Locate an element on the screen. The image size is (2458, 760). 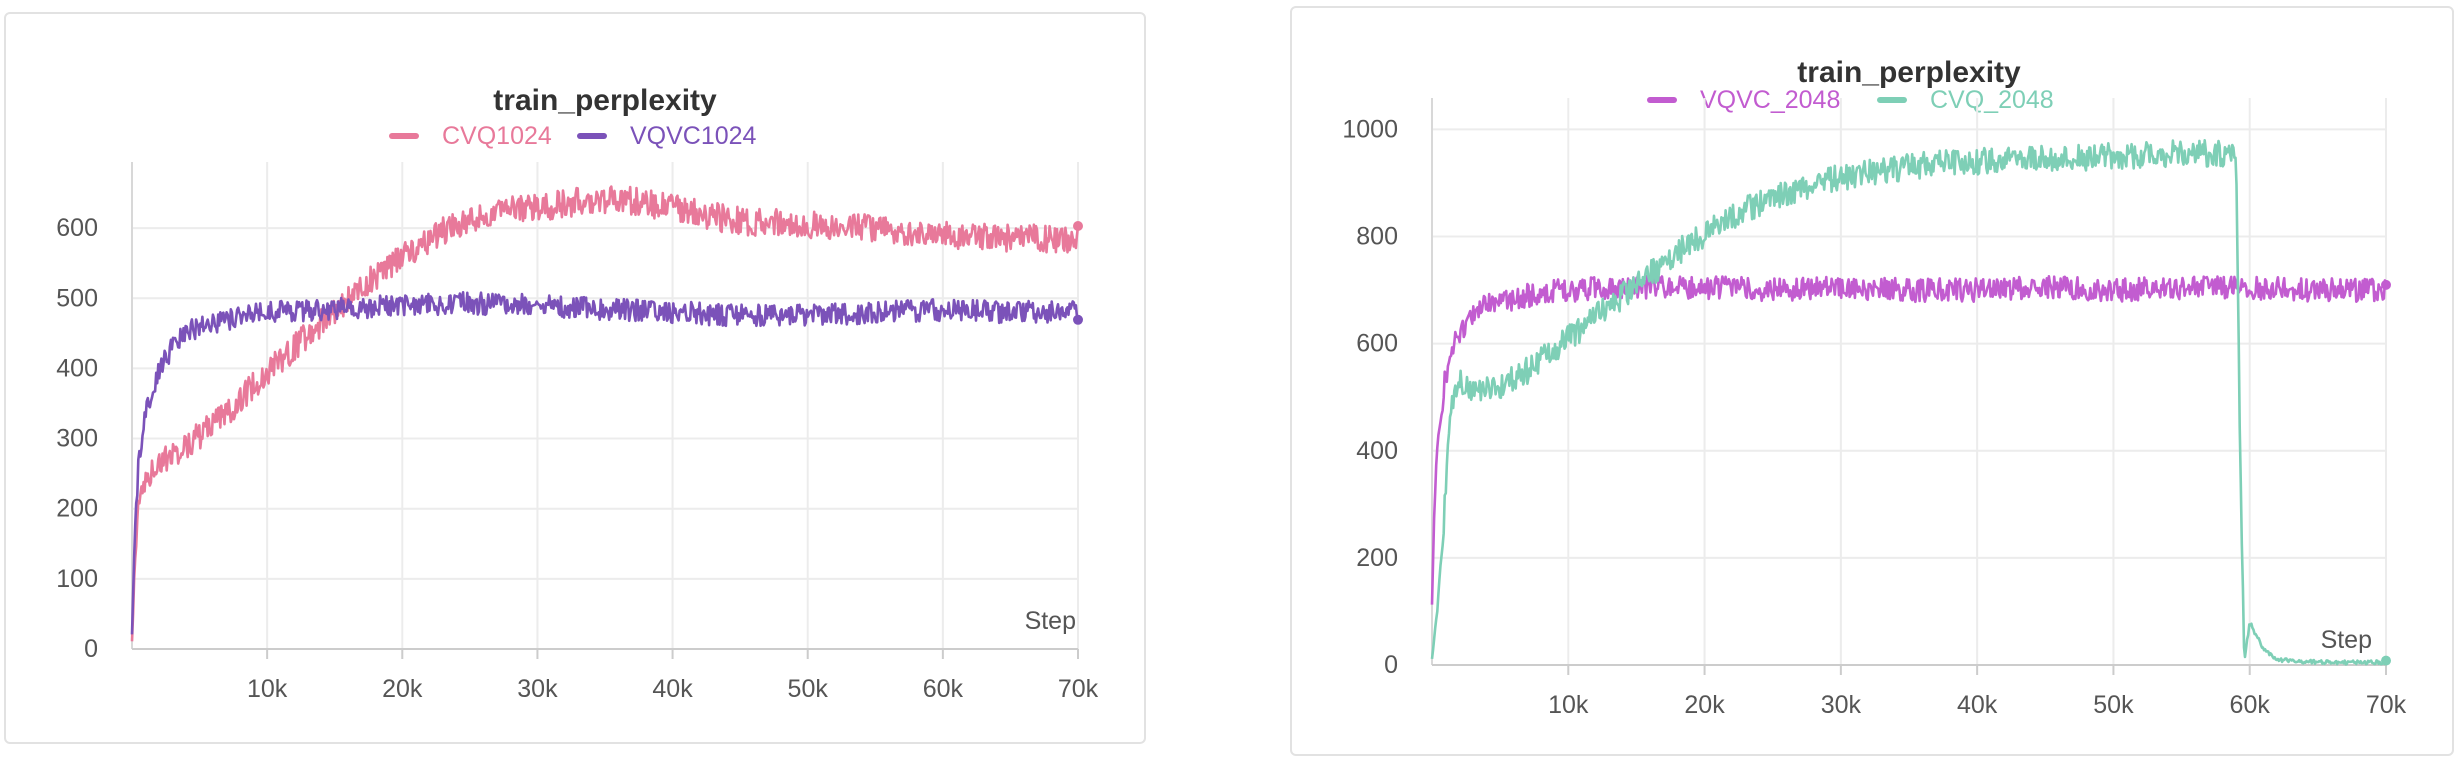
y-tick-label: 500 is located at coordinates (77, 298).